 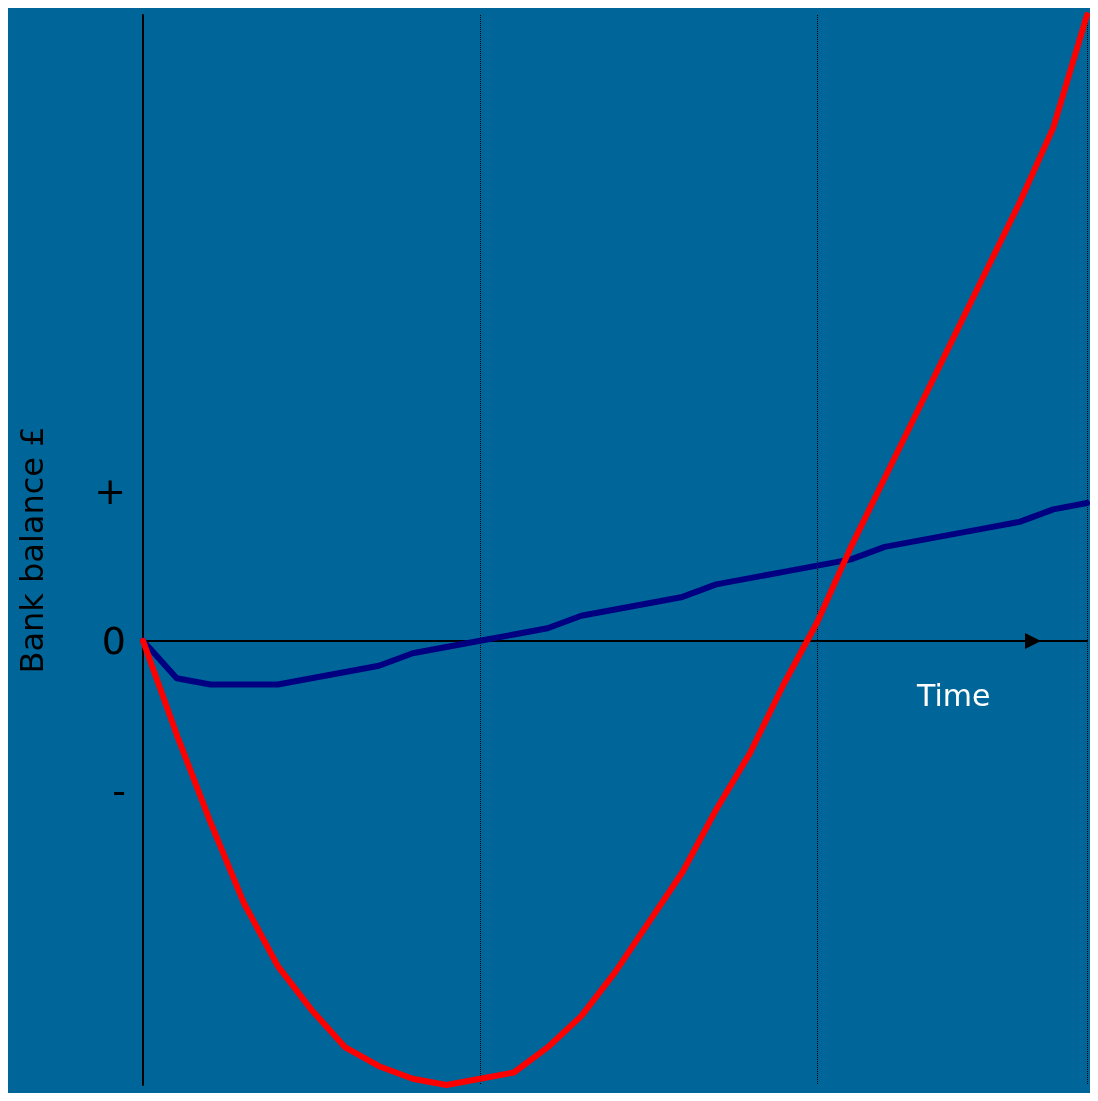 What do you see at coordinates (953, 696) in the screenshot?
I see `x-axis-title: Time` at bounding box center [953, 696].